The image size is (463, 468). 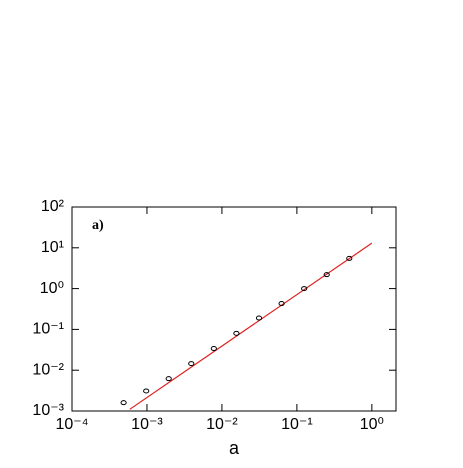 What do you see at coordinates (48, 329) in the screenshot?
I see `y-tick-label: 10⁻¹` at bounding box center [48, 329].